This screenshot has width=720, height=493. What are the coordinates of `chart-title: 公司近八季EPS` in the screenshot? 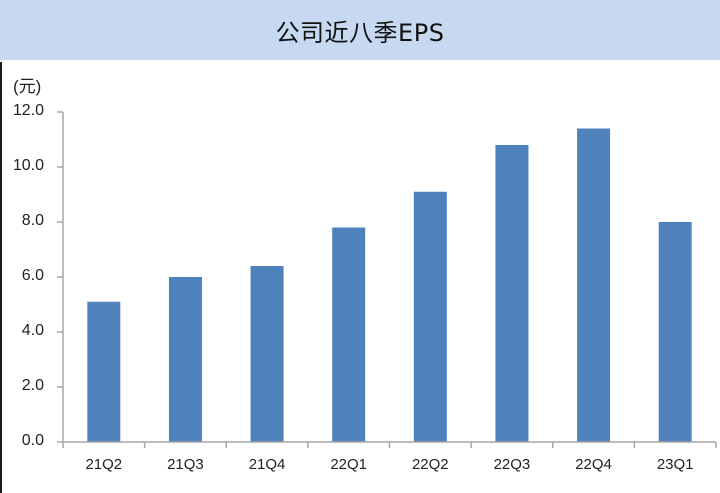 It's located at (360, 32).